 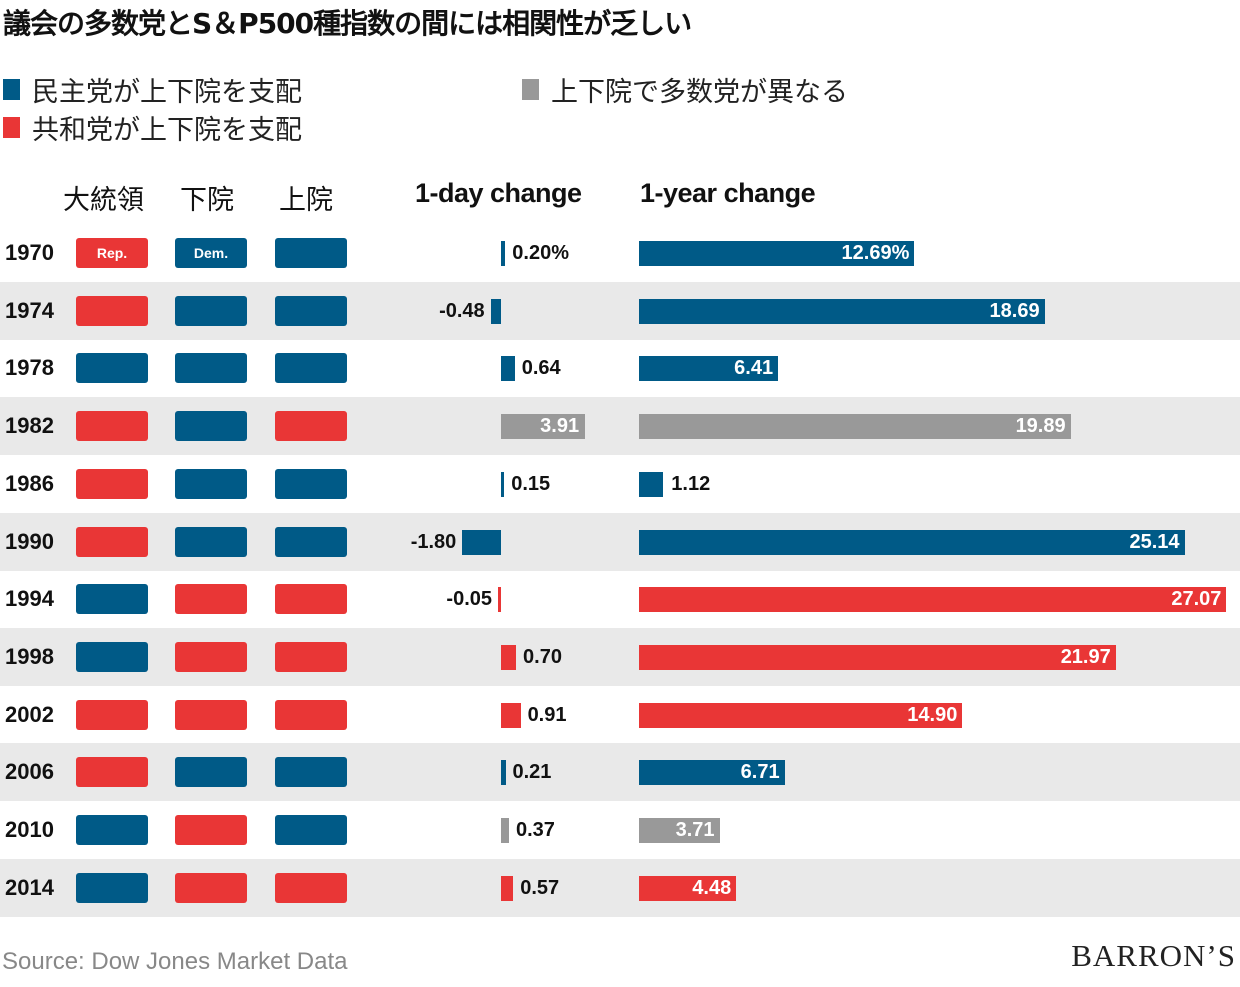 I want to click on column-header-house: 下院, so click(x=207, y=200).